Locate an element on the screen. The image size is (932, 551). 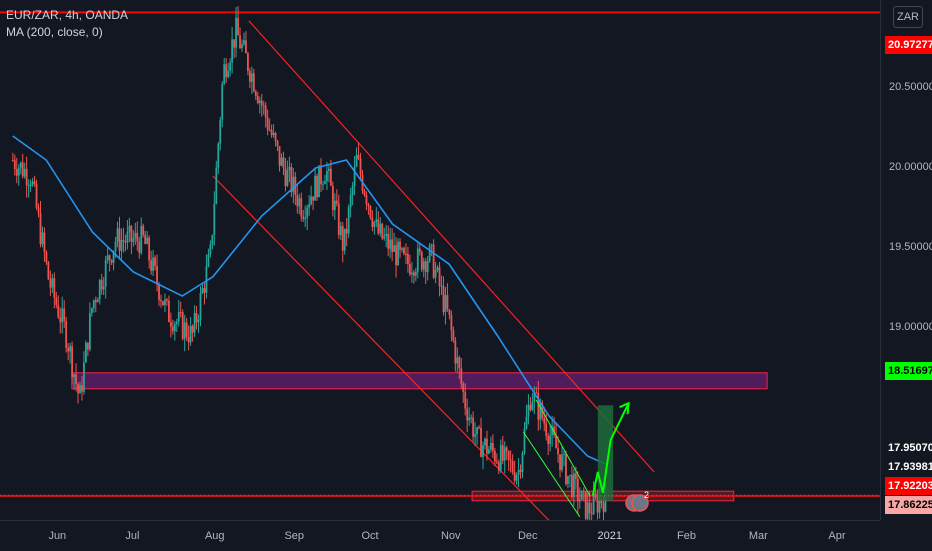
target-box is located at coordinates (605, 453).